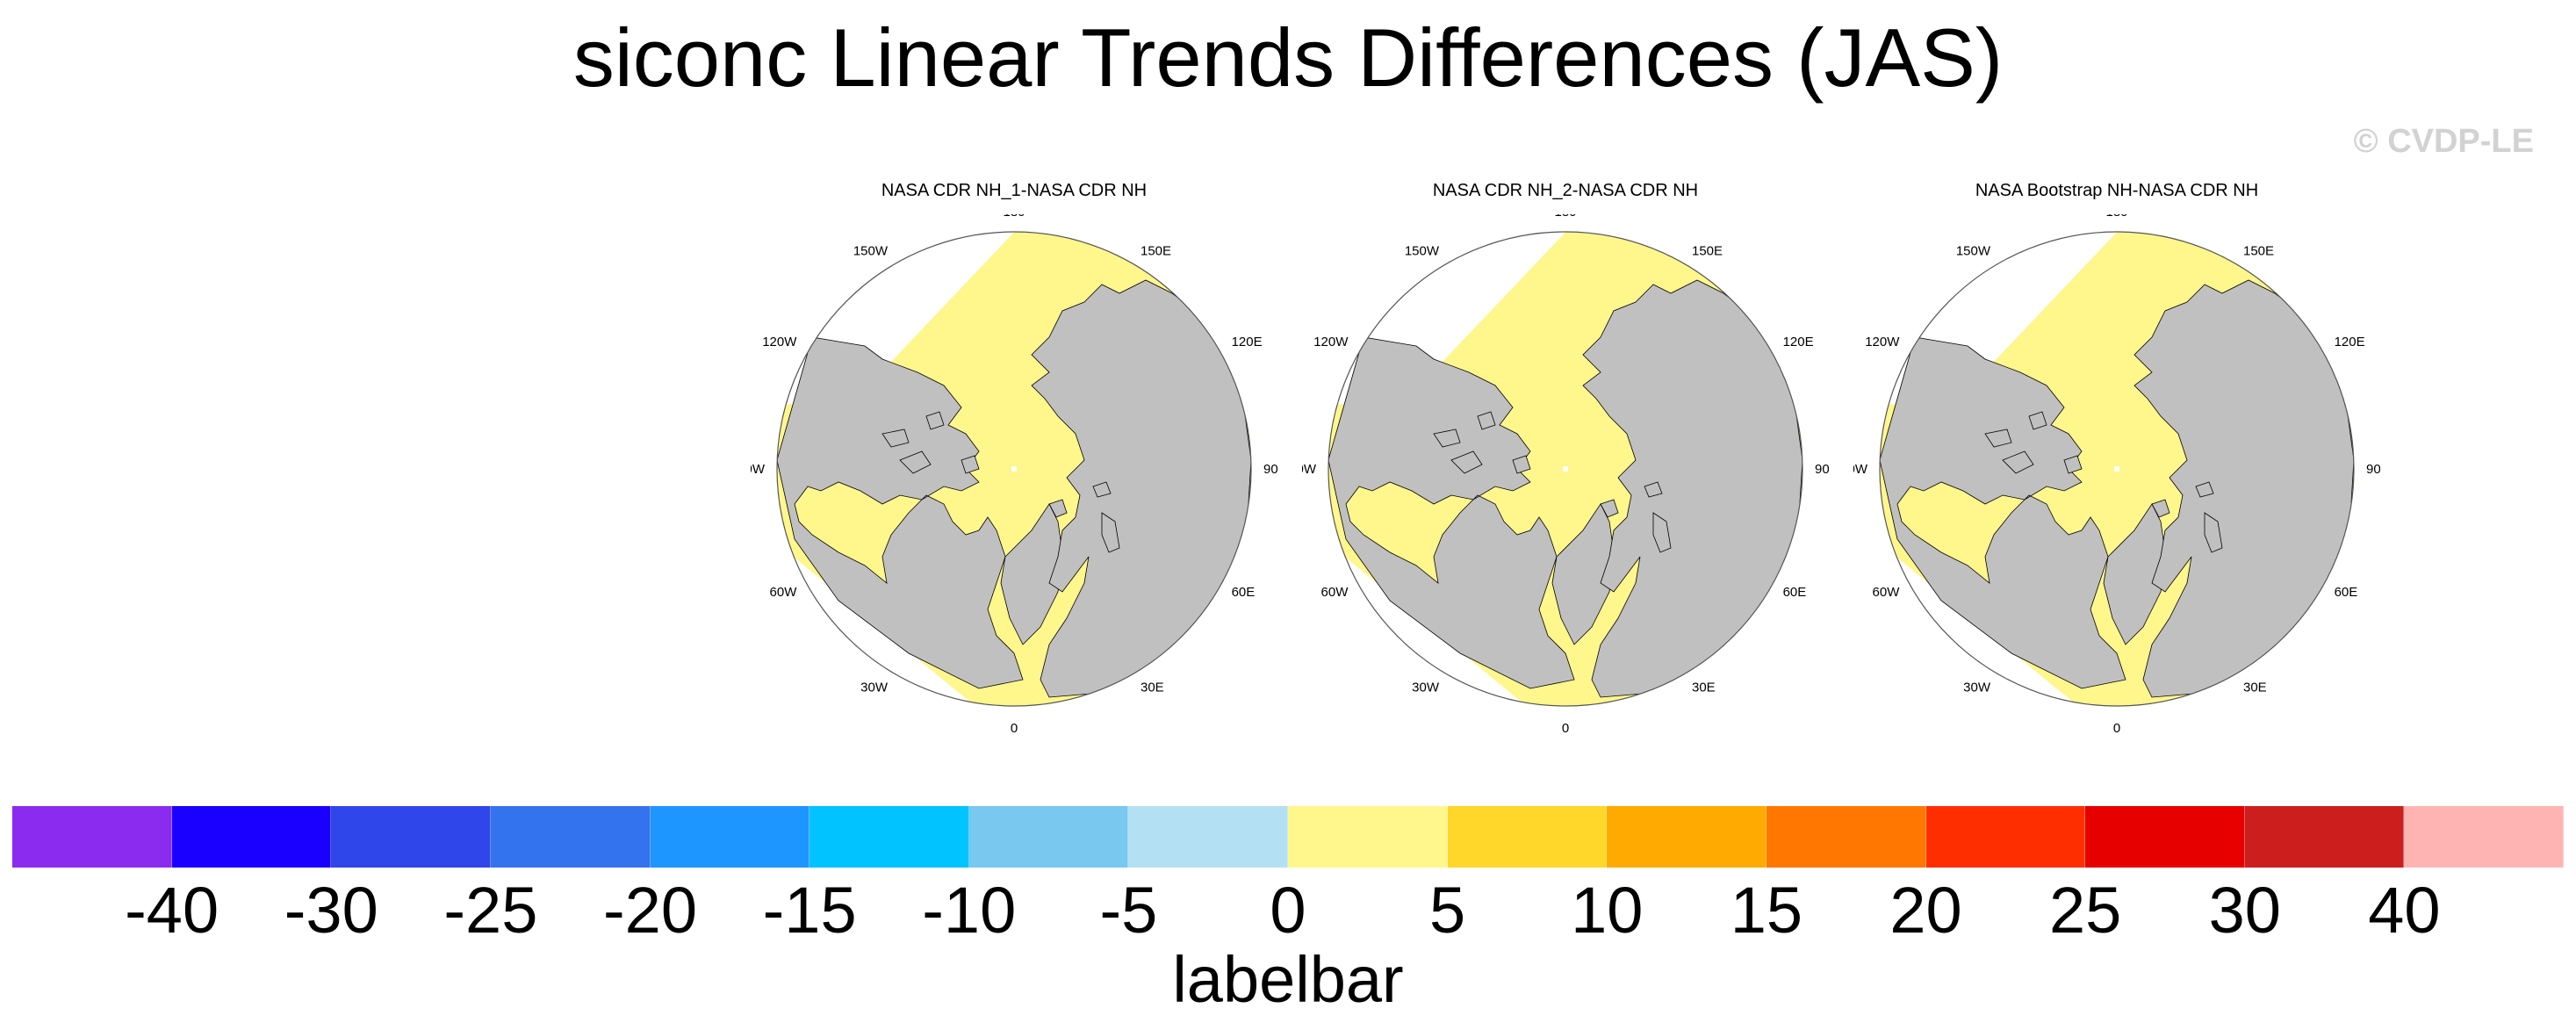 The width and height of the screenshot is (2576, 1030). Describe the element at coordinates (1447, 911) in the screenshot. I see `labelbar-tick-label: 5` at that location.